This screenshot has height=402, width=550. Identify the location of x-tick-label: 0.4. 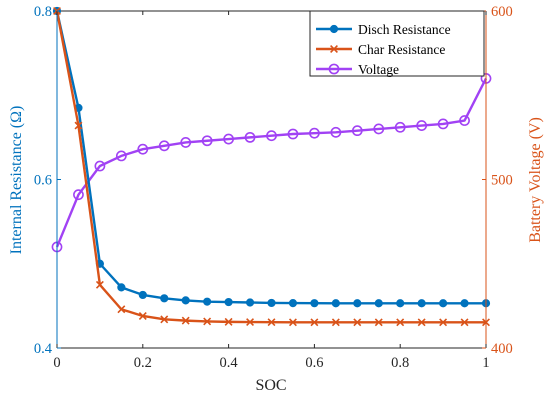
(229, 363).